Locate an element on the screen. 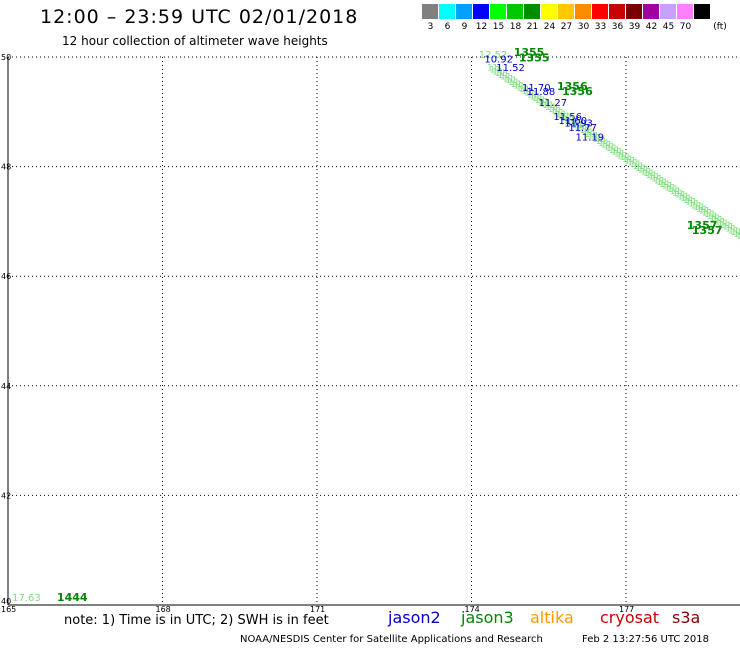  colorbar-label: 15 is located at coordinates (498, 27).